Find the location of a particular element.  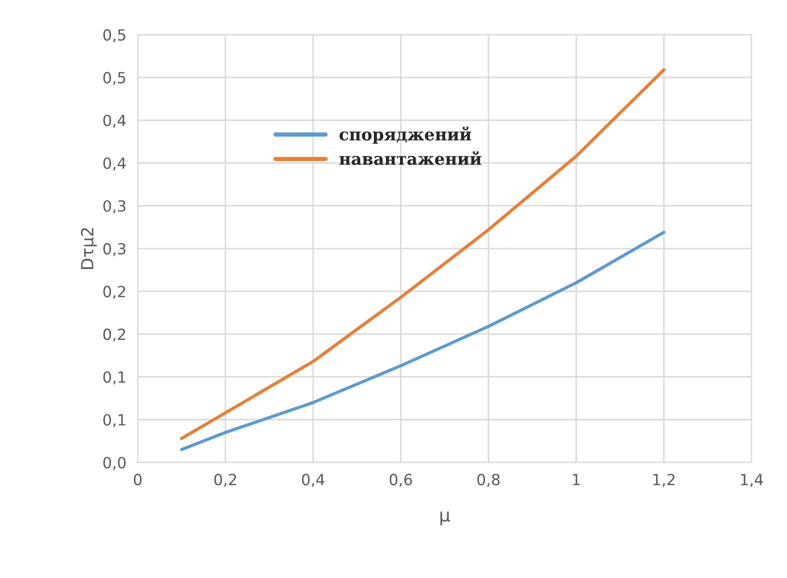

x-axis-title: μ is located at coordinates (445, 519).